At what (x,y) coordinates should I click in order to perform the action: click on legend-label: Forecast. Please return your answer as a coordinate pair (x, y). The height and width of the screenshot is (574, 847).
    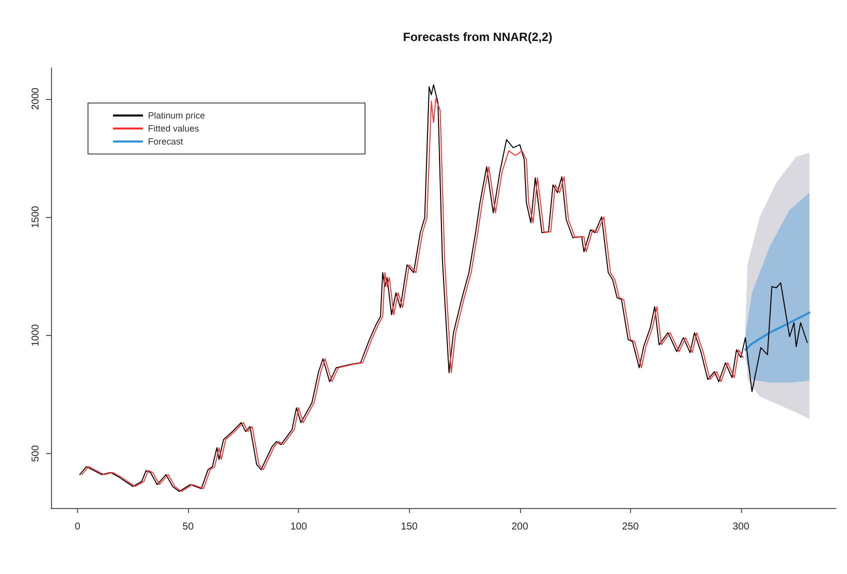
    Looking at the image, I should click on (166, 141).